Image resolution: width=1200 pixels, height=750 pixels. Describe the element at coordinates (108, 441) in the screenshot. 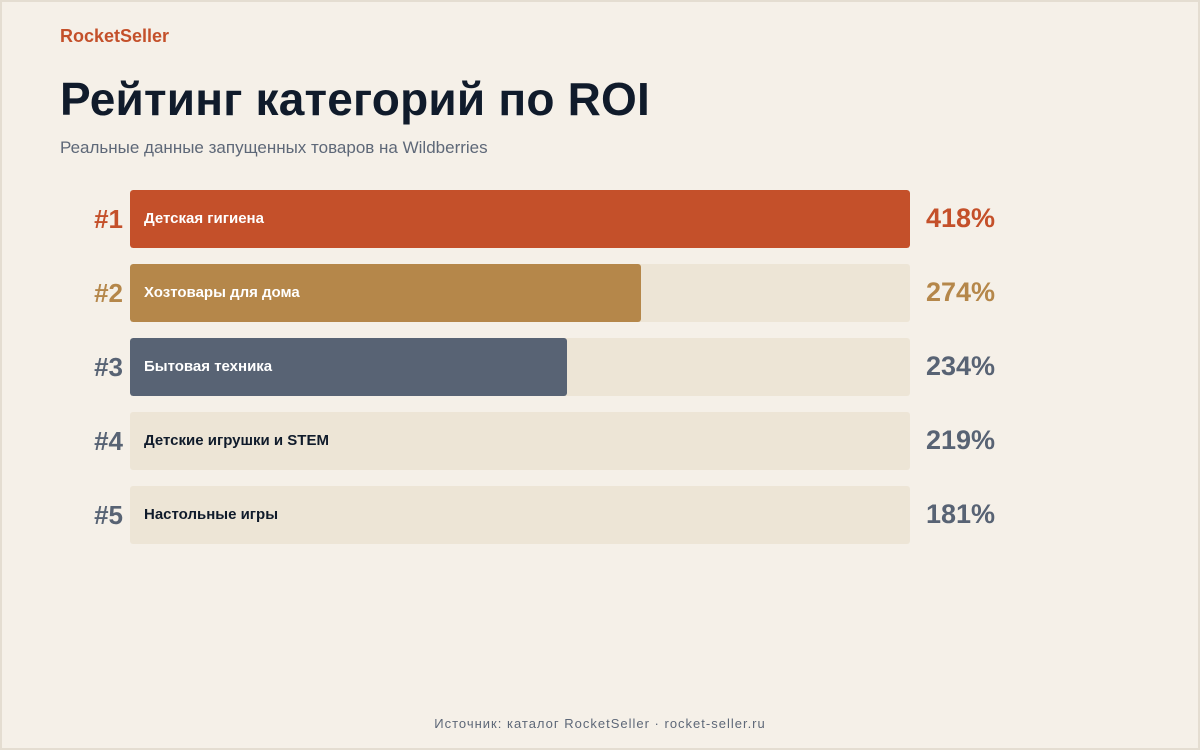

I see `rank-label: #4` at that location.